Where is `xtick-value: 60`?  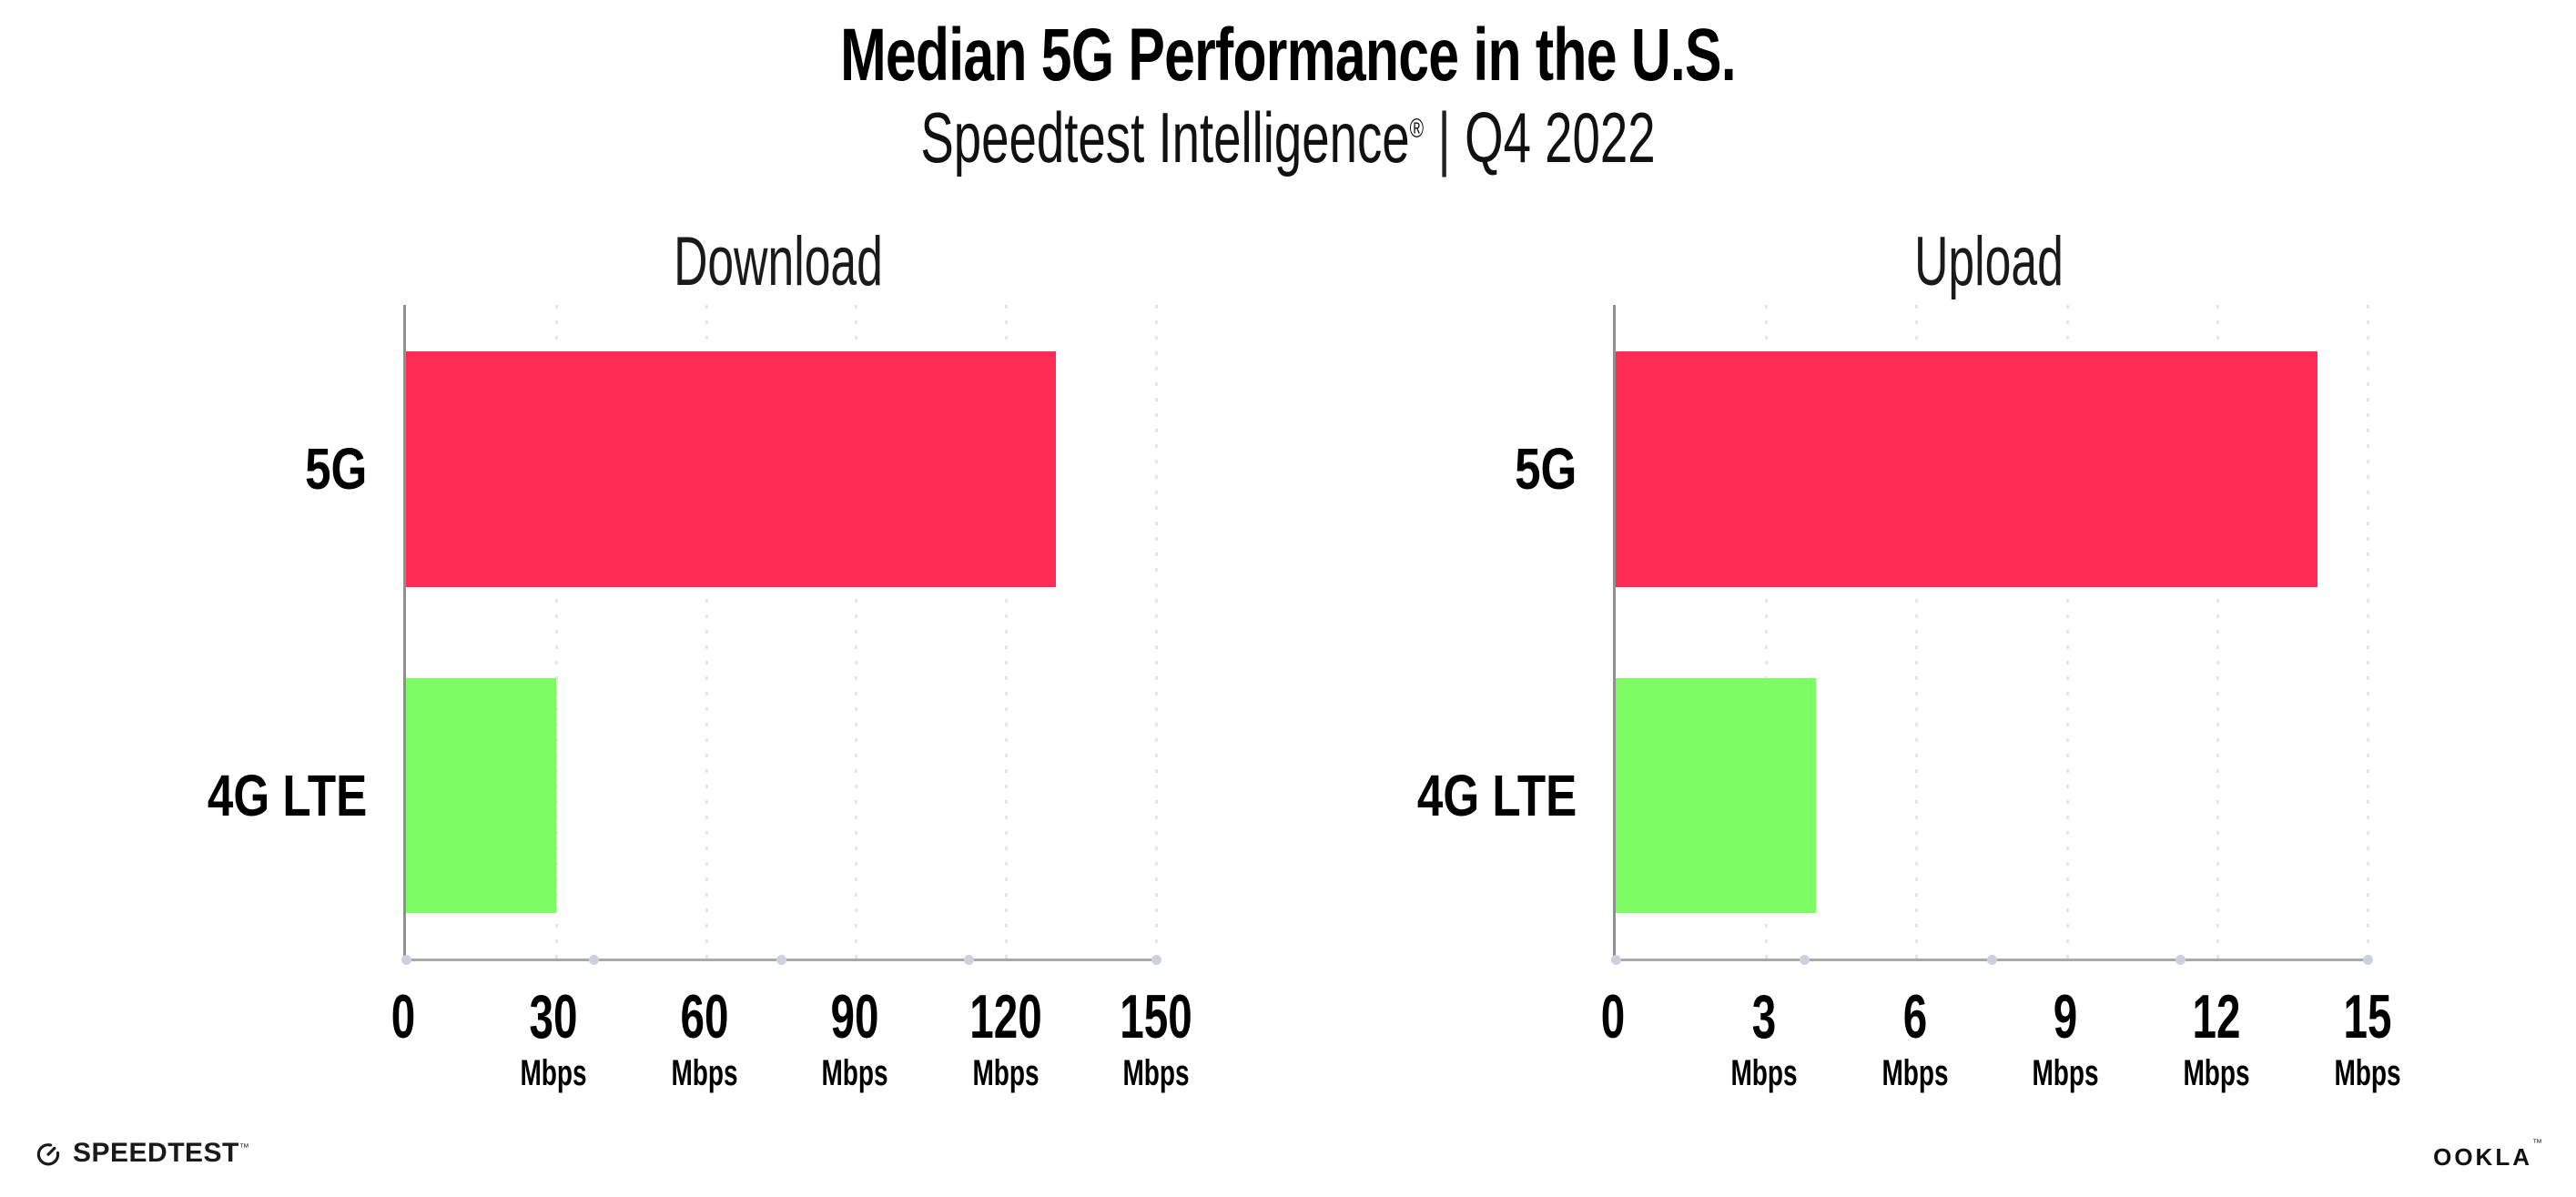 xtick-value: 60 is located at coordinates (704, 1017).